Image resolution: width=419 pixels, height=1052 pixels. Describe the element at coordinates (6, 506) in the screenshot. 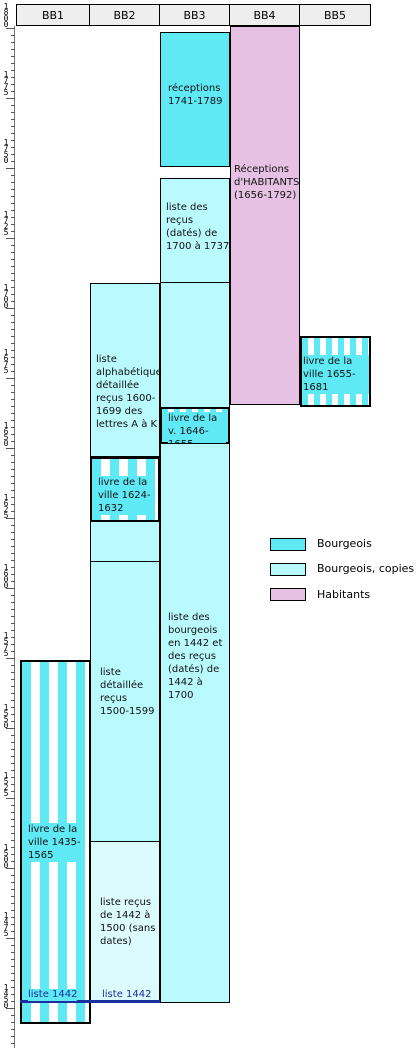

I see `ruler-label-1625: 1 6 2 5` at that location.